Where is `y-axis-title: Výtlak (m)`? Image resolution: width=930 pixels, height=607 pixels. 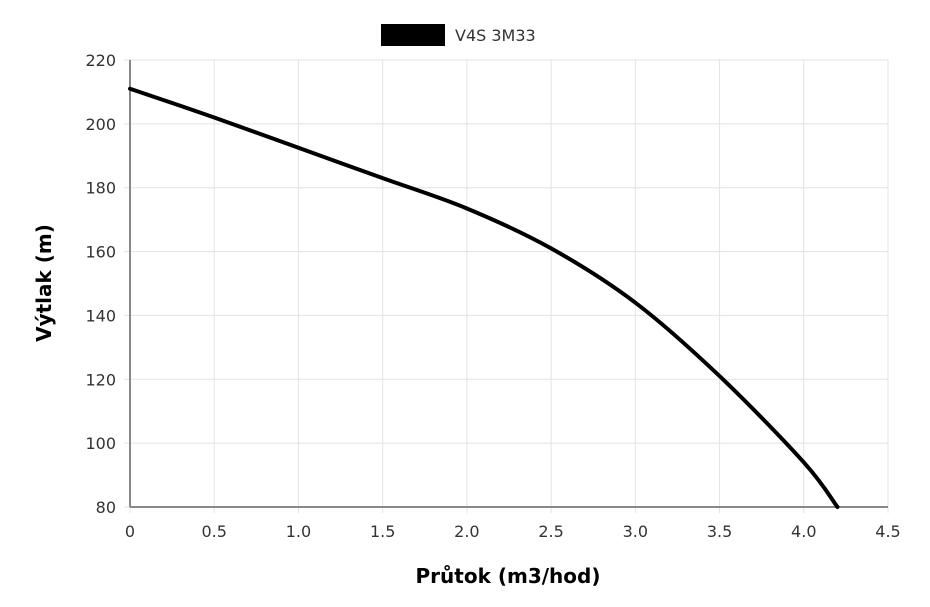
y-axis-title: Výtlak (m) is located at coordinates (44, 283).